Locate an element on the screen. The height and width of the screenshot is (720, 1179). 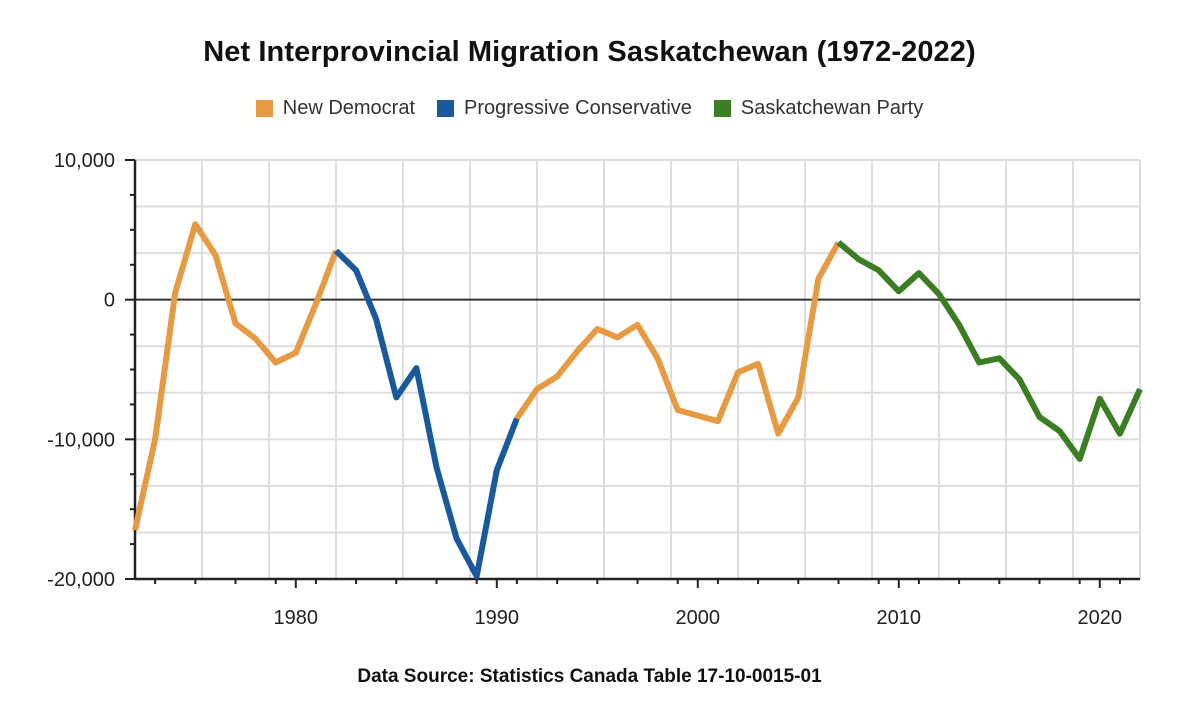
legend-swatch-progressive-conservative is located at coordinates (446, 108).